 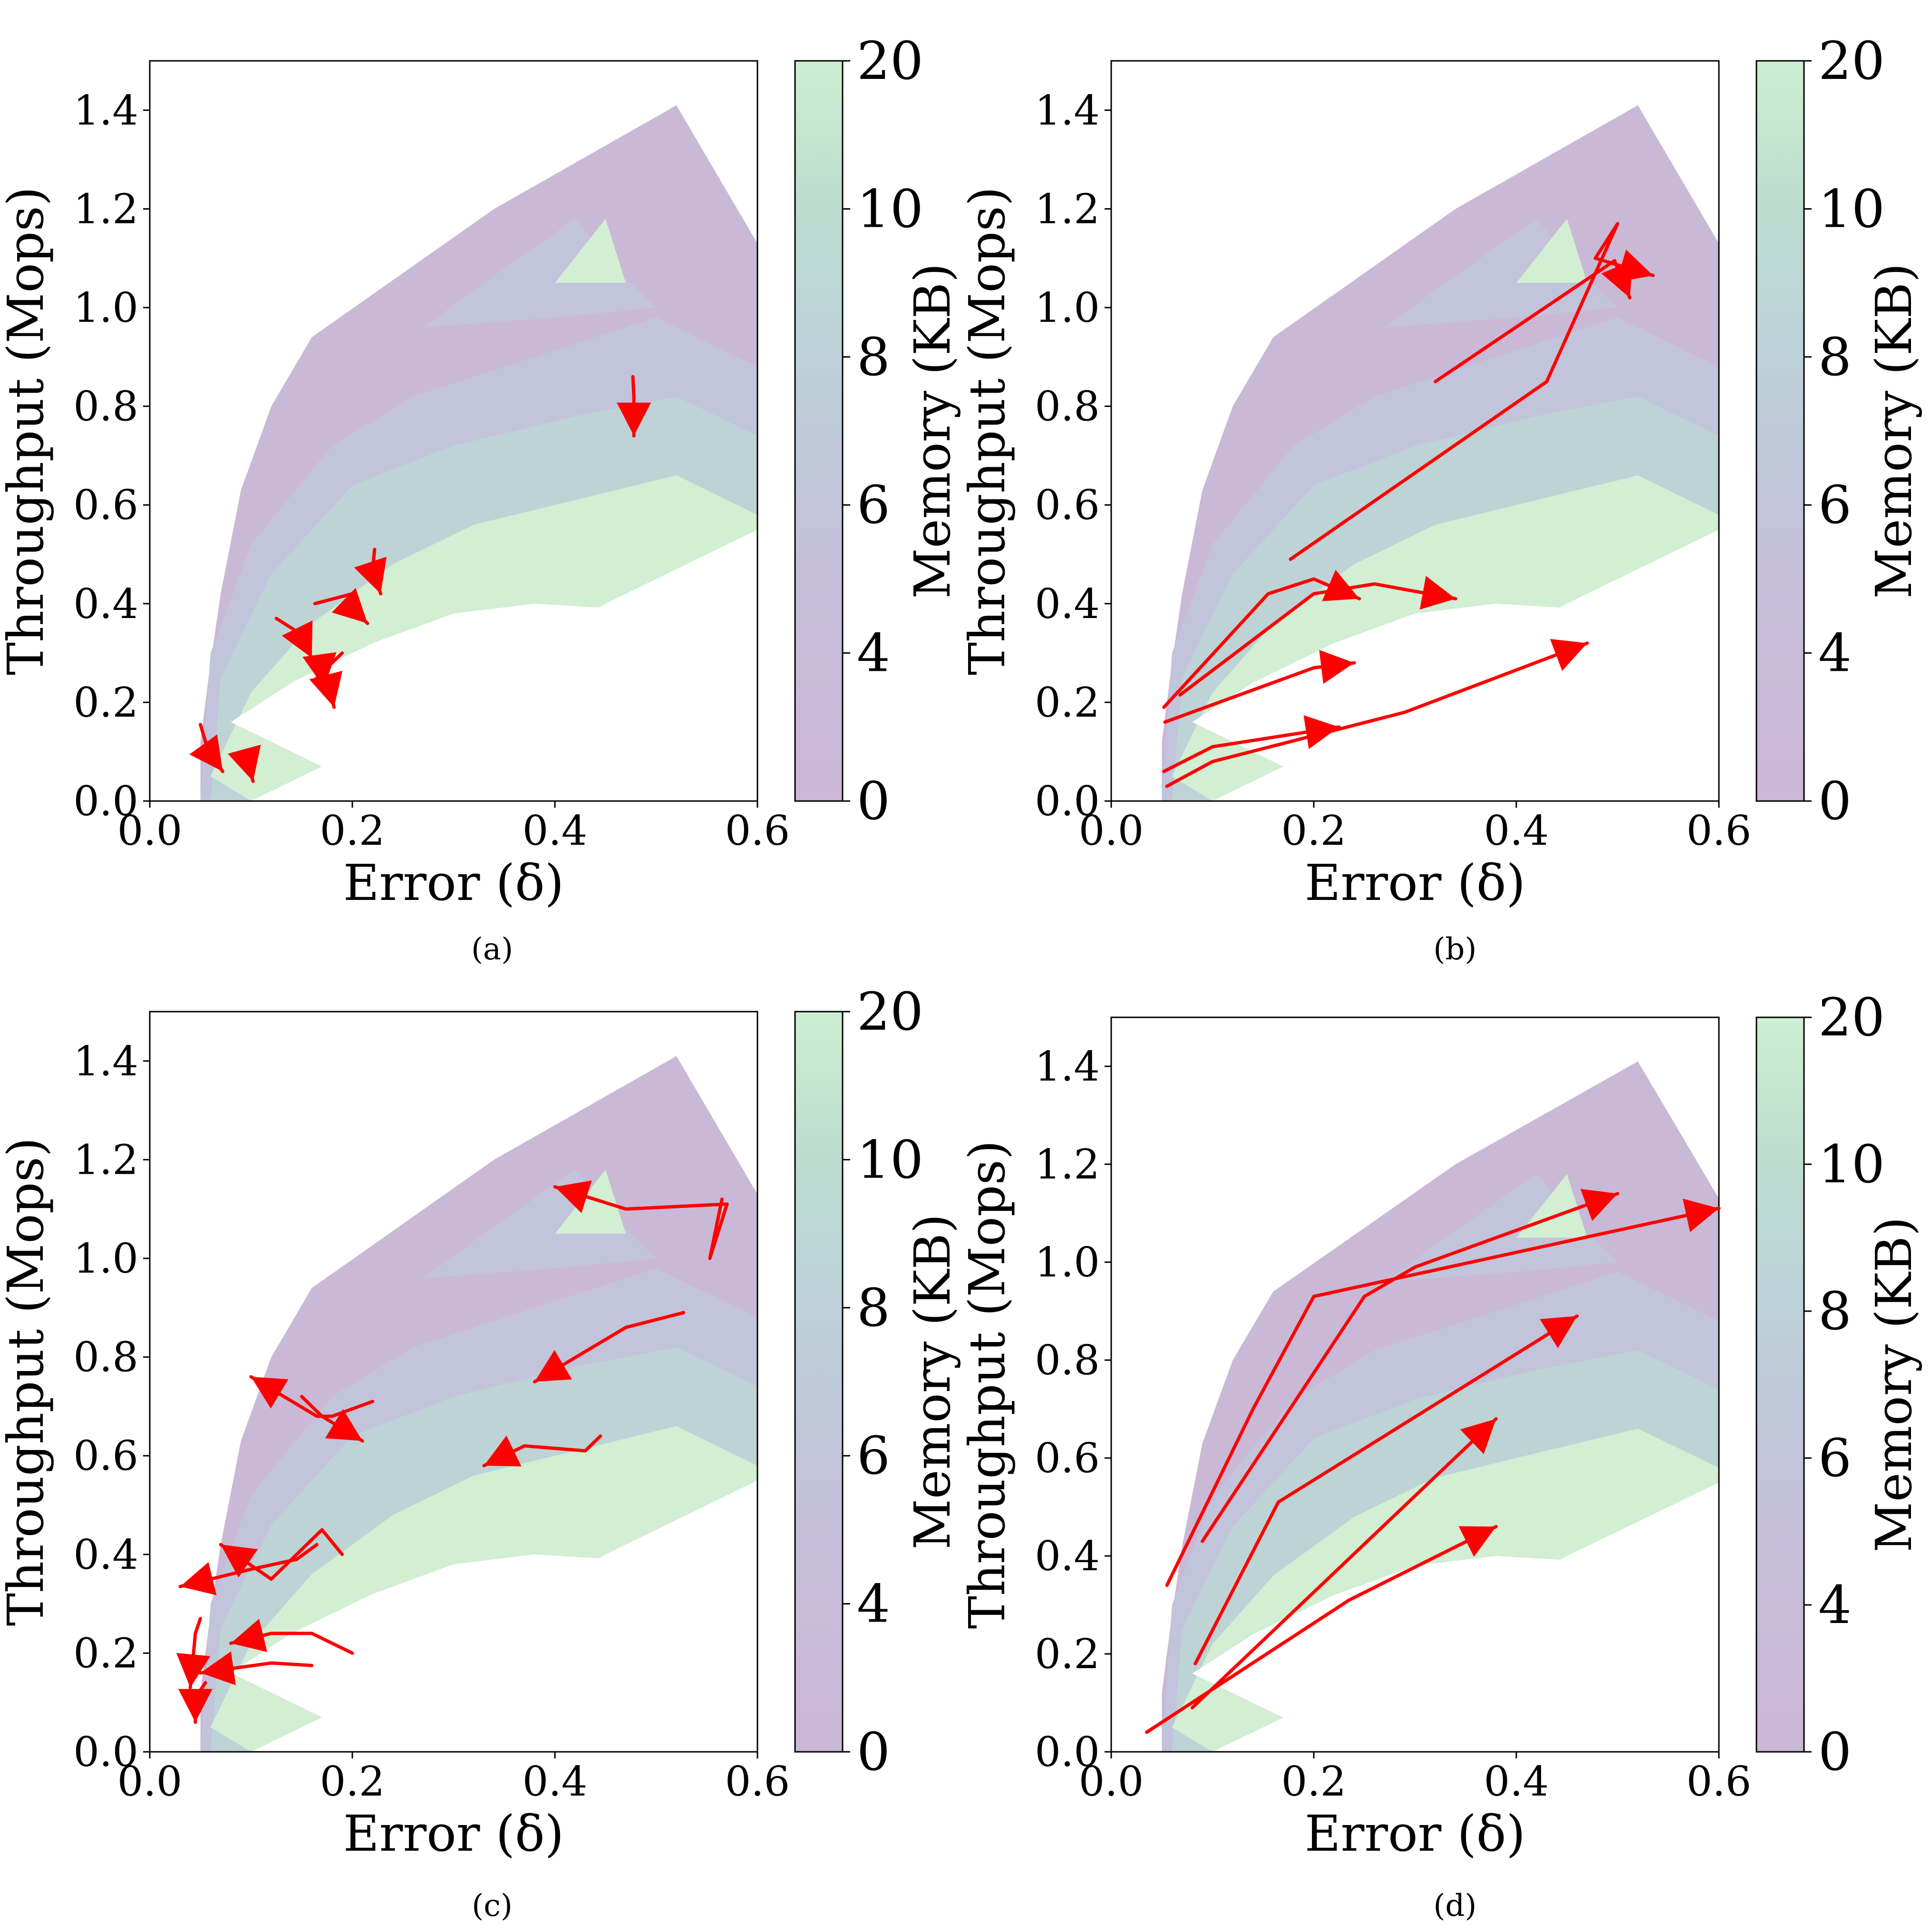 What do you see at coordinates (1455, 1905) in the screenshot?
I see `panel-caption: (d)` at bounding box center [1455, 1905].